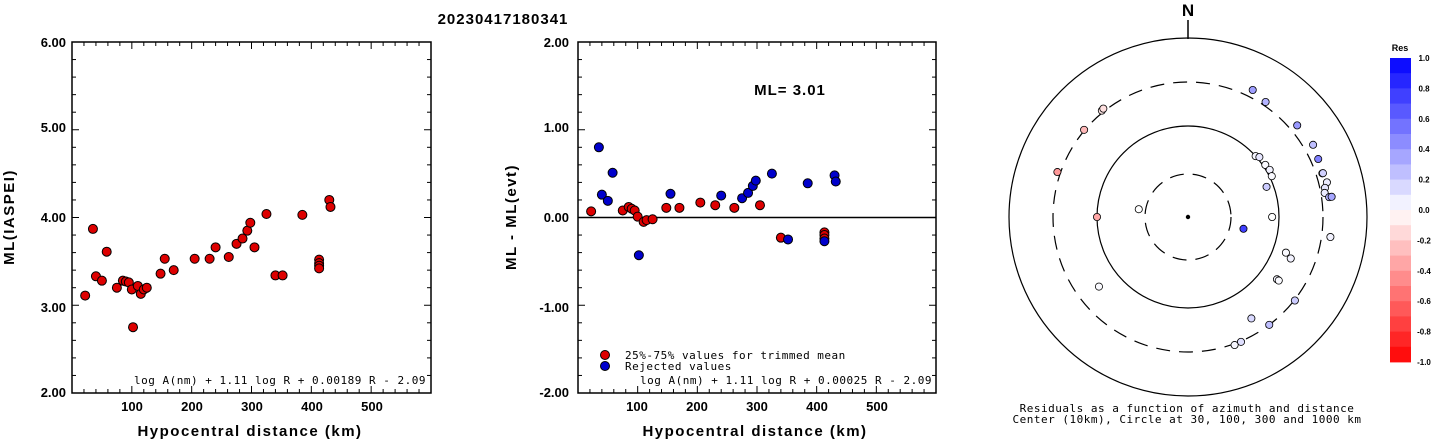 The height and width of the screenshot is (441, 1437). I want to click on middle-xtick: 100, so click(637, 406).